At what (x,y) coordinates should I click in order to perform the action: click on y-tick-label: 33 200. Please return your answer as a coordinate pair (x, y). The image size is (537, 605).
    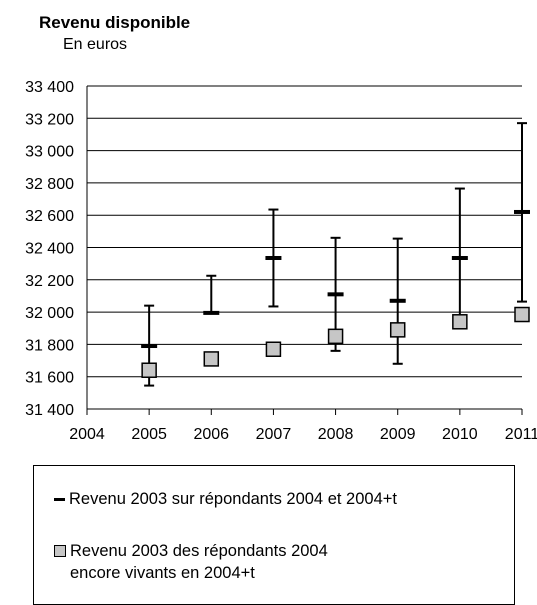
    Looking at the image, I should click on (49, 119).